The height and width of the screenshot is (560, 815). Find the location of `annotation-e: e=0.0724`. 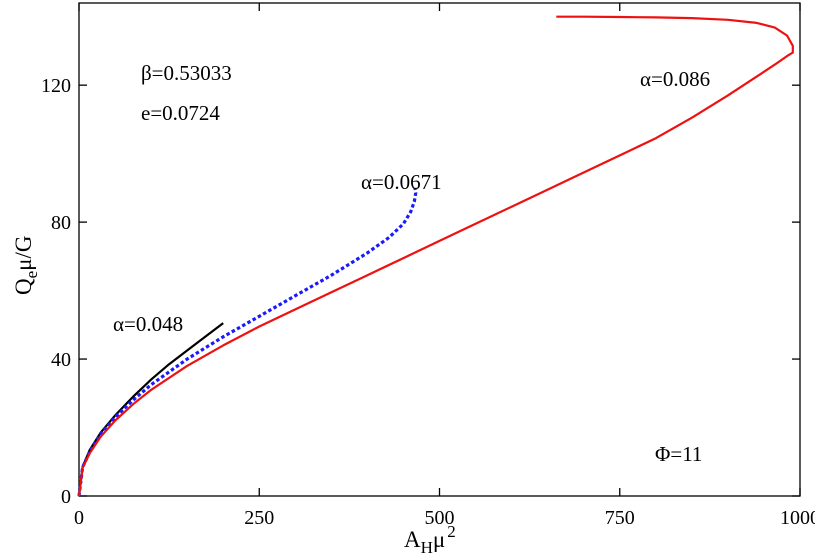

annotation-e: e=0.0724 is located at coordinates (180, 113).